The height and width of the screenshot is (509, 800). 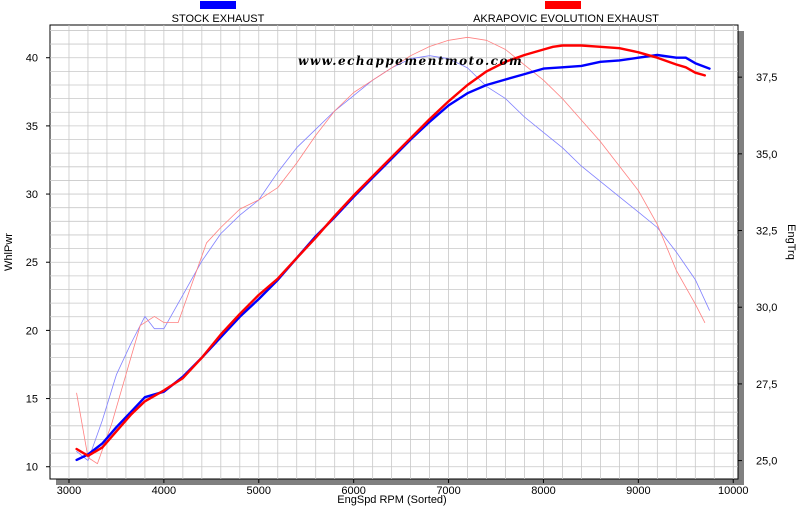 What do you see at coordinates (448, 491) in the screenshot?
I see `x-tick-label: 7000` at bounding box center [448, 491].